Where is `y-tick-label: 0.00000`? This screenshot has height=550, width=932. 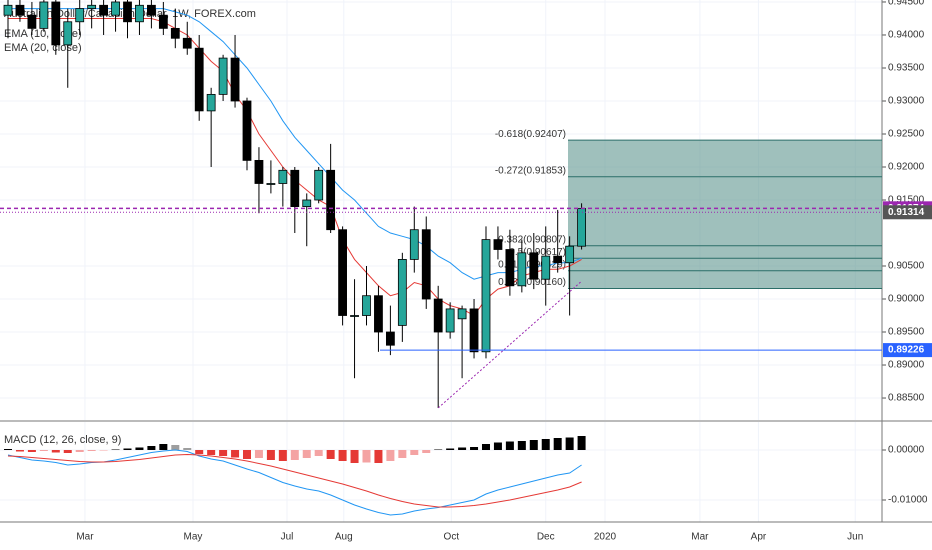
y-tick-label: 0.00000 is located at coordinates (906, 450).